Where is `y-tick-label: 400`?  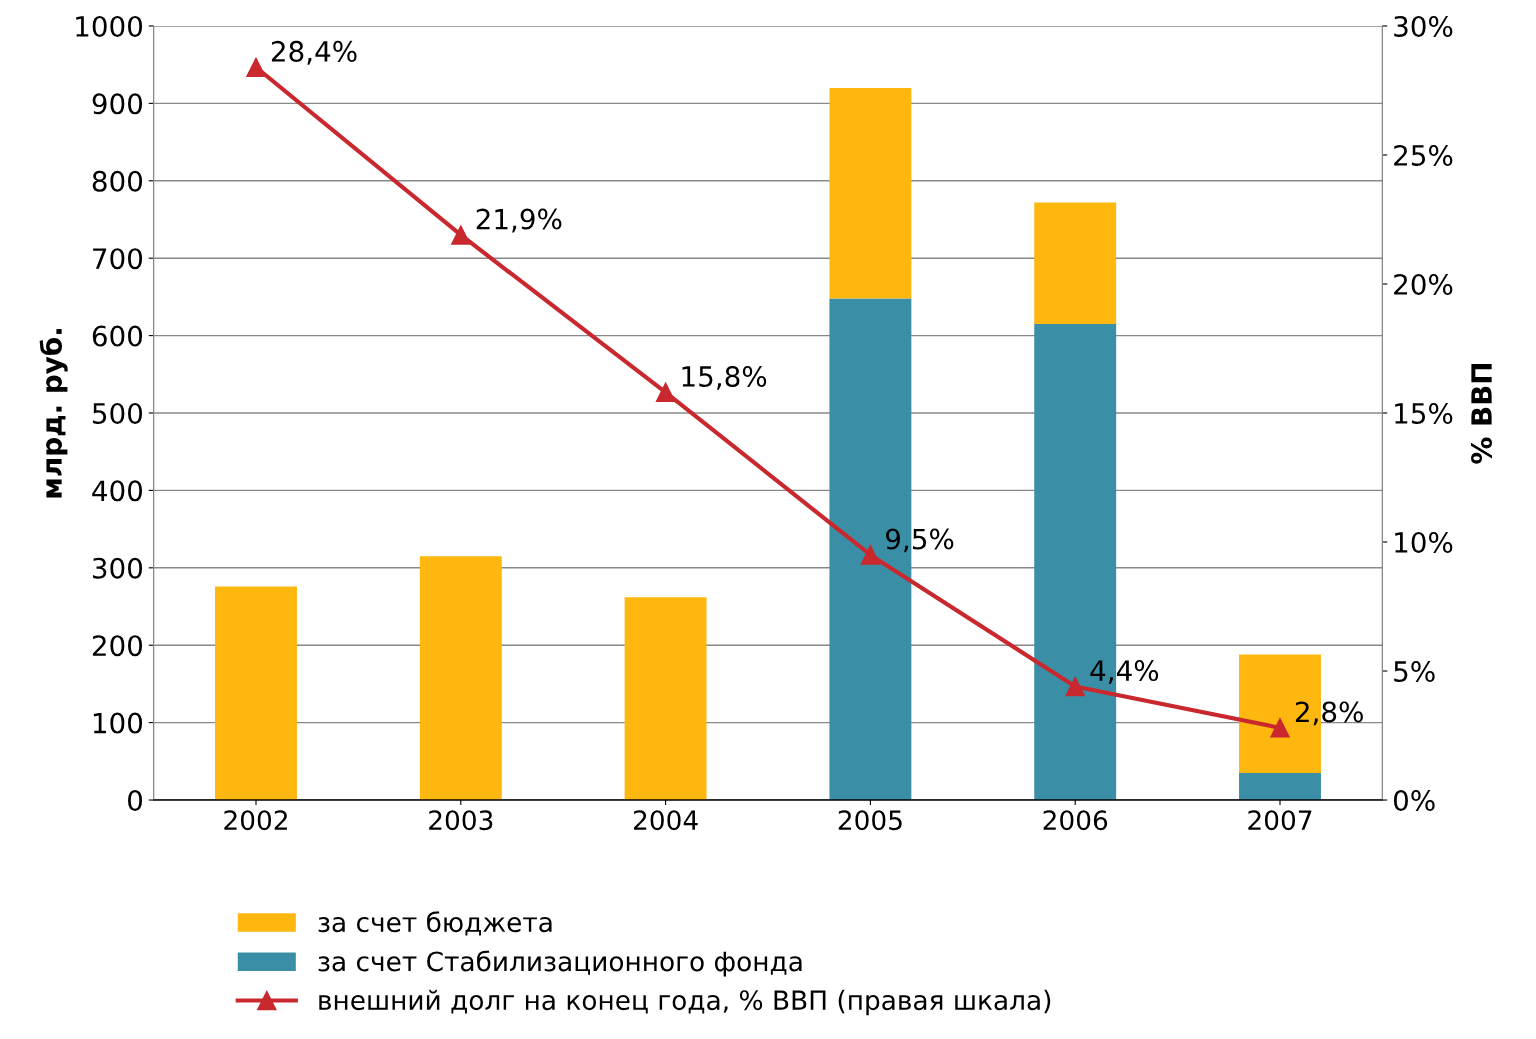 y-tick-label: 400 is located at coordinates (117, 491).